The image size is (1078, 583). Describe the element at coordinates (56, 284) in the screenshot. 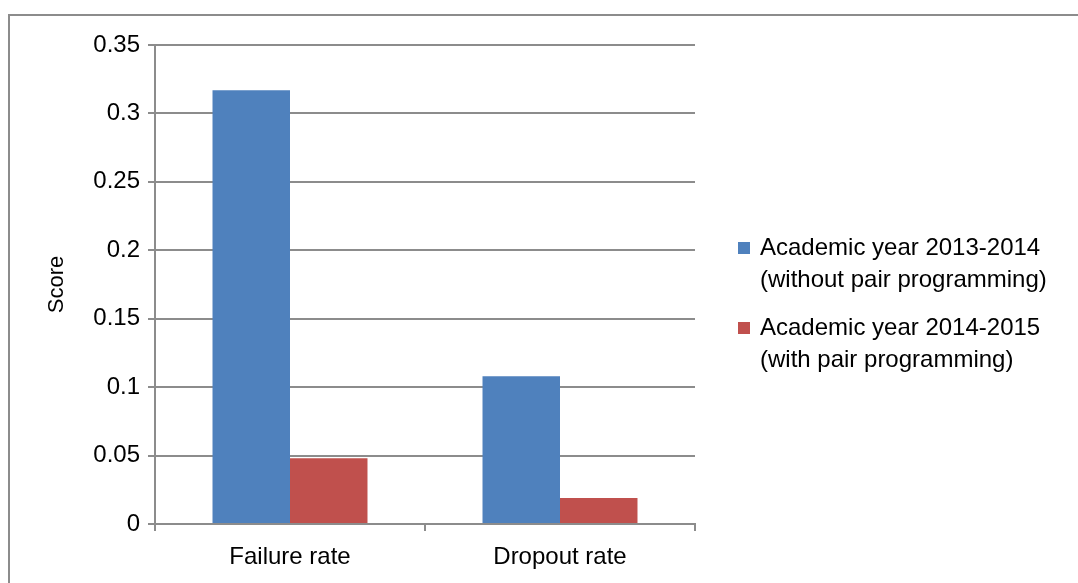

I see `y-axis-title: Score` at that location.